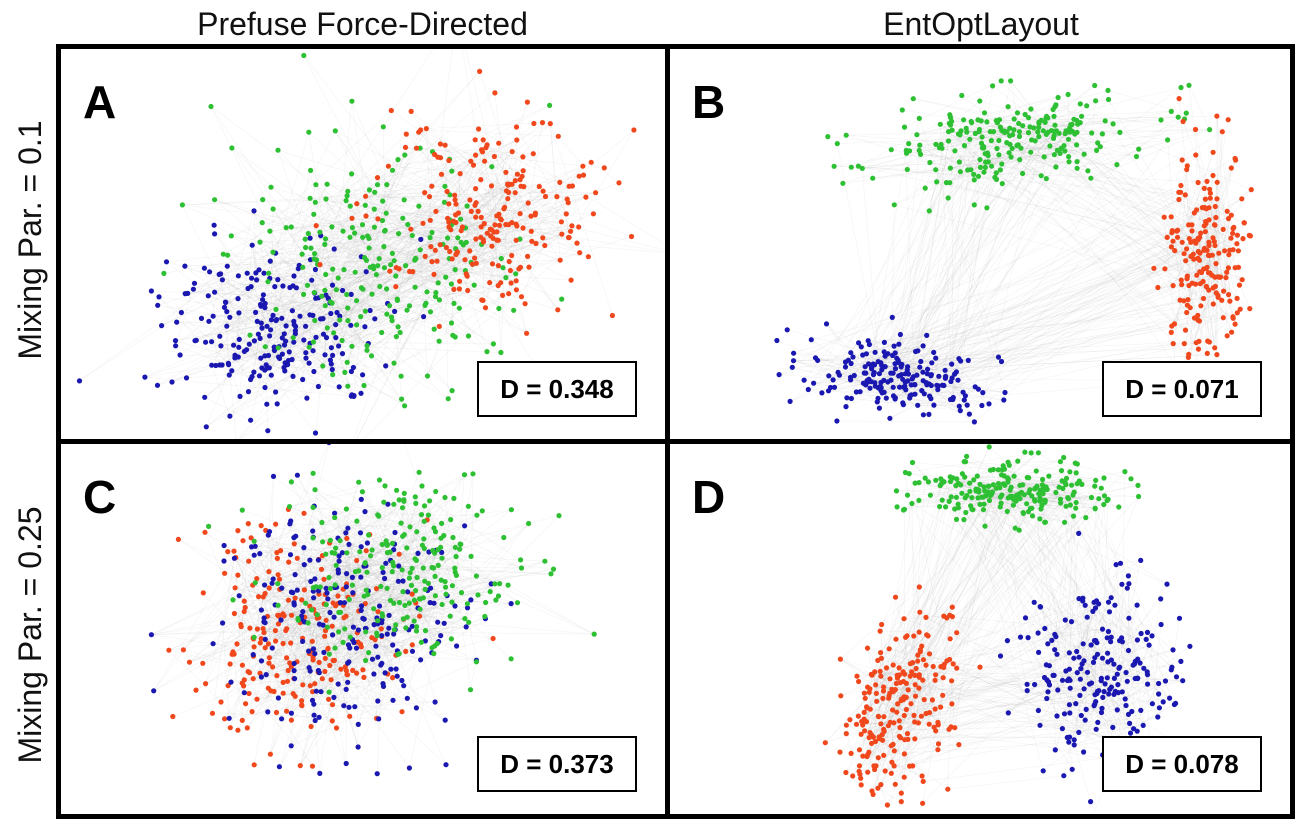 The width and height of the screenshot is (1297, 830). Describe the element at coordinates (1182, 764) in the screenshot. I see `metric-box: D = 0.078` at that location.